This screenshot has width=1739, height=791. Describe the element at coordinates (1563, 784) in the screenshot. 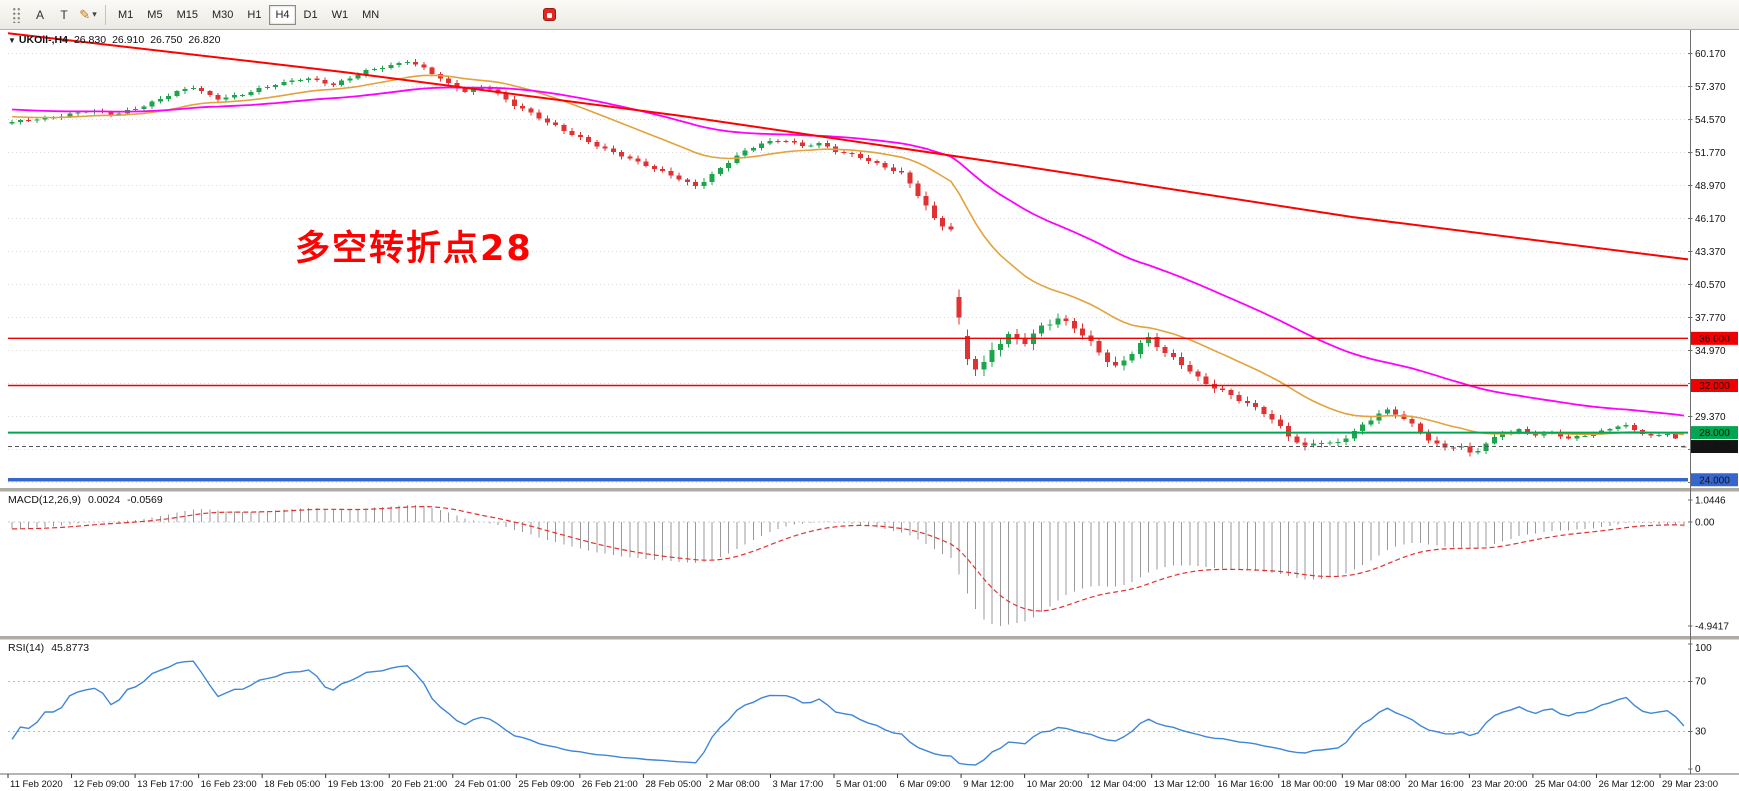

I see `time-axis-label: 25 Mar 04:00` at that location.